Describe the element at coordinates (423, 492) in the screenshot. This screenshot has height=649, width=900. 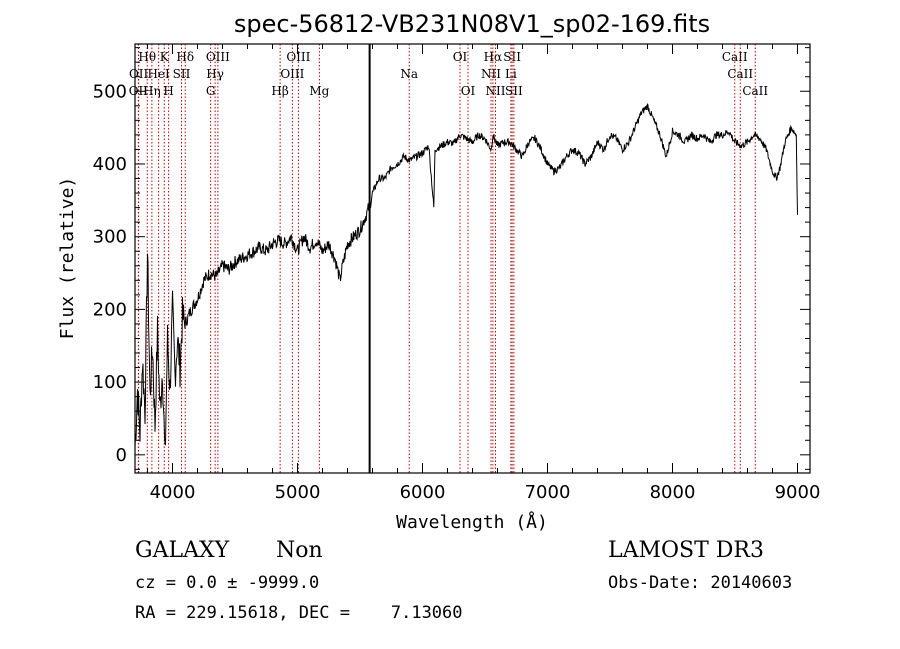
I see `x-tick-label: 6000` at that location.